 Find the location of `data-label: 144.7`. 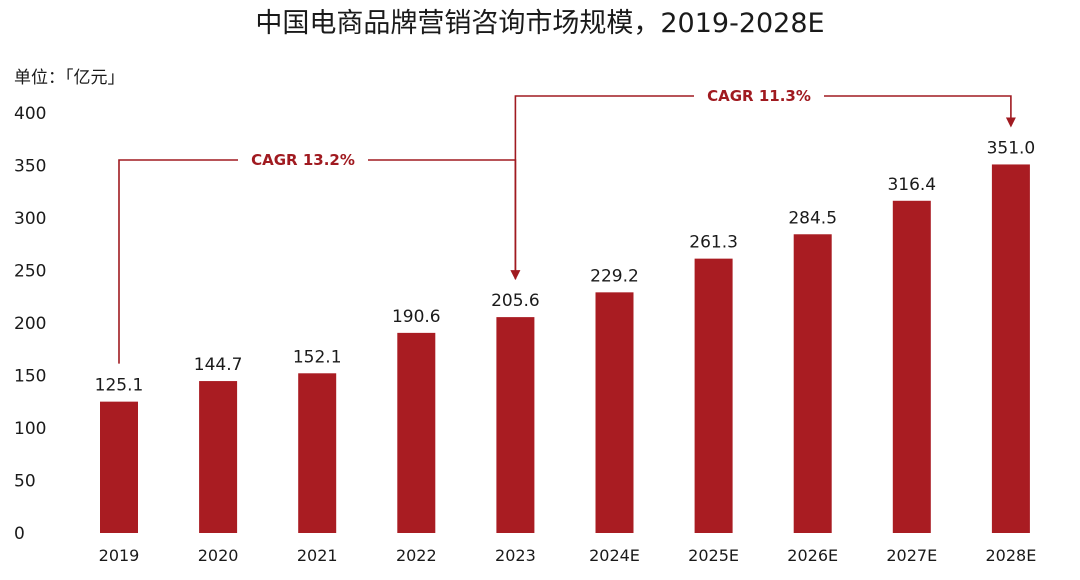

data-label: 144.7 is located at coordinates (218, 365).